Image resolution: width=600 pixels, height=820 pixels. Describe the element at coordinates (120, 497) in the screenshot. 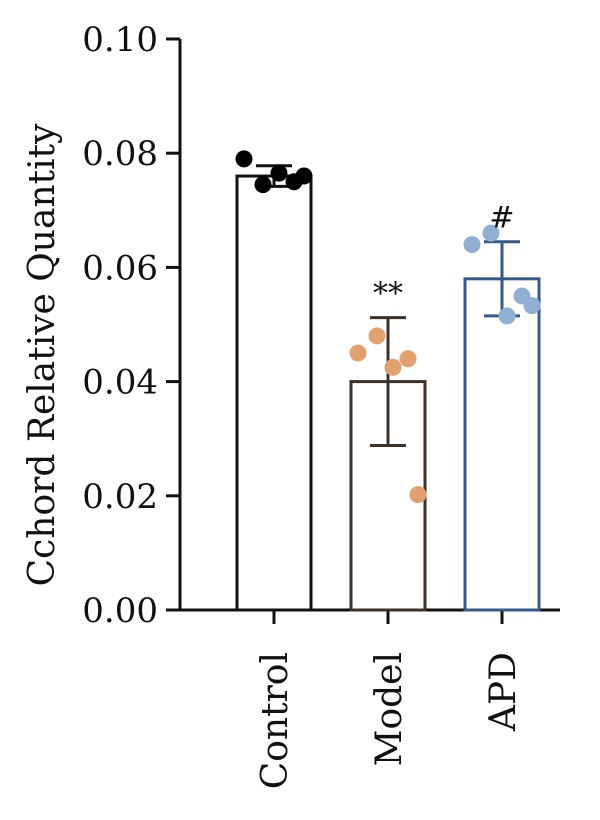

I see `y-tick-label-1: 0.02` at that location.